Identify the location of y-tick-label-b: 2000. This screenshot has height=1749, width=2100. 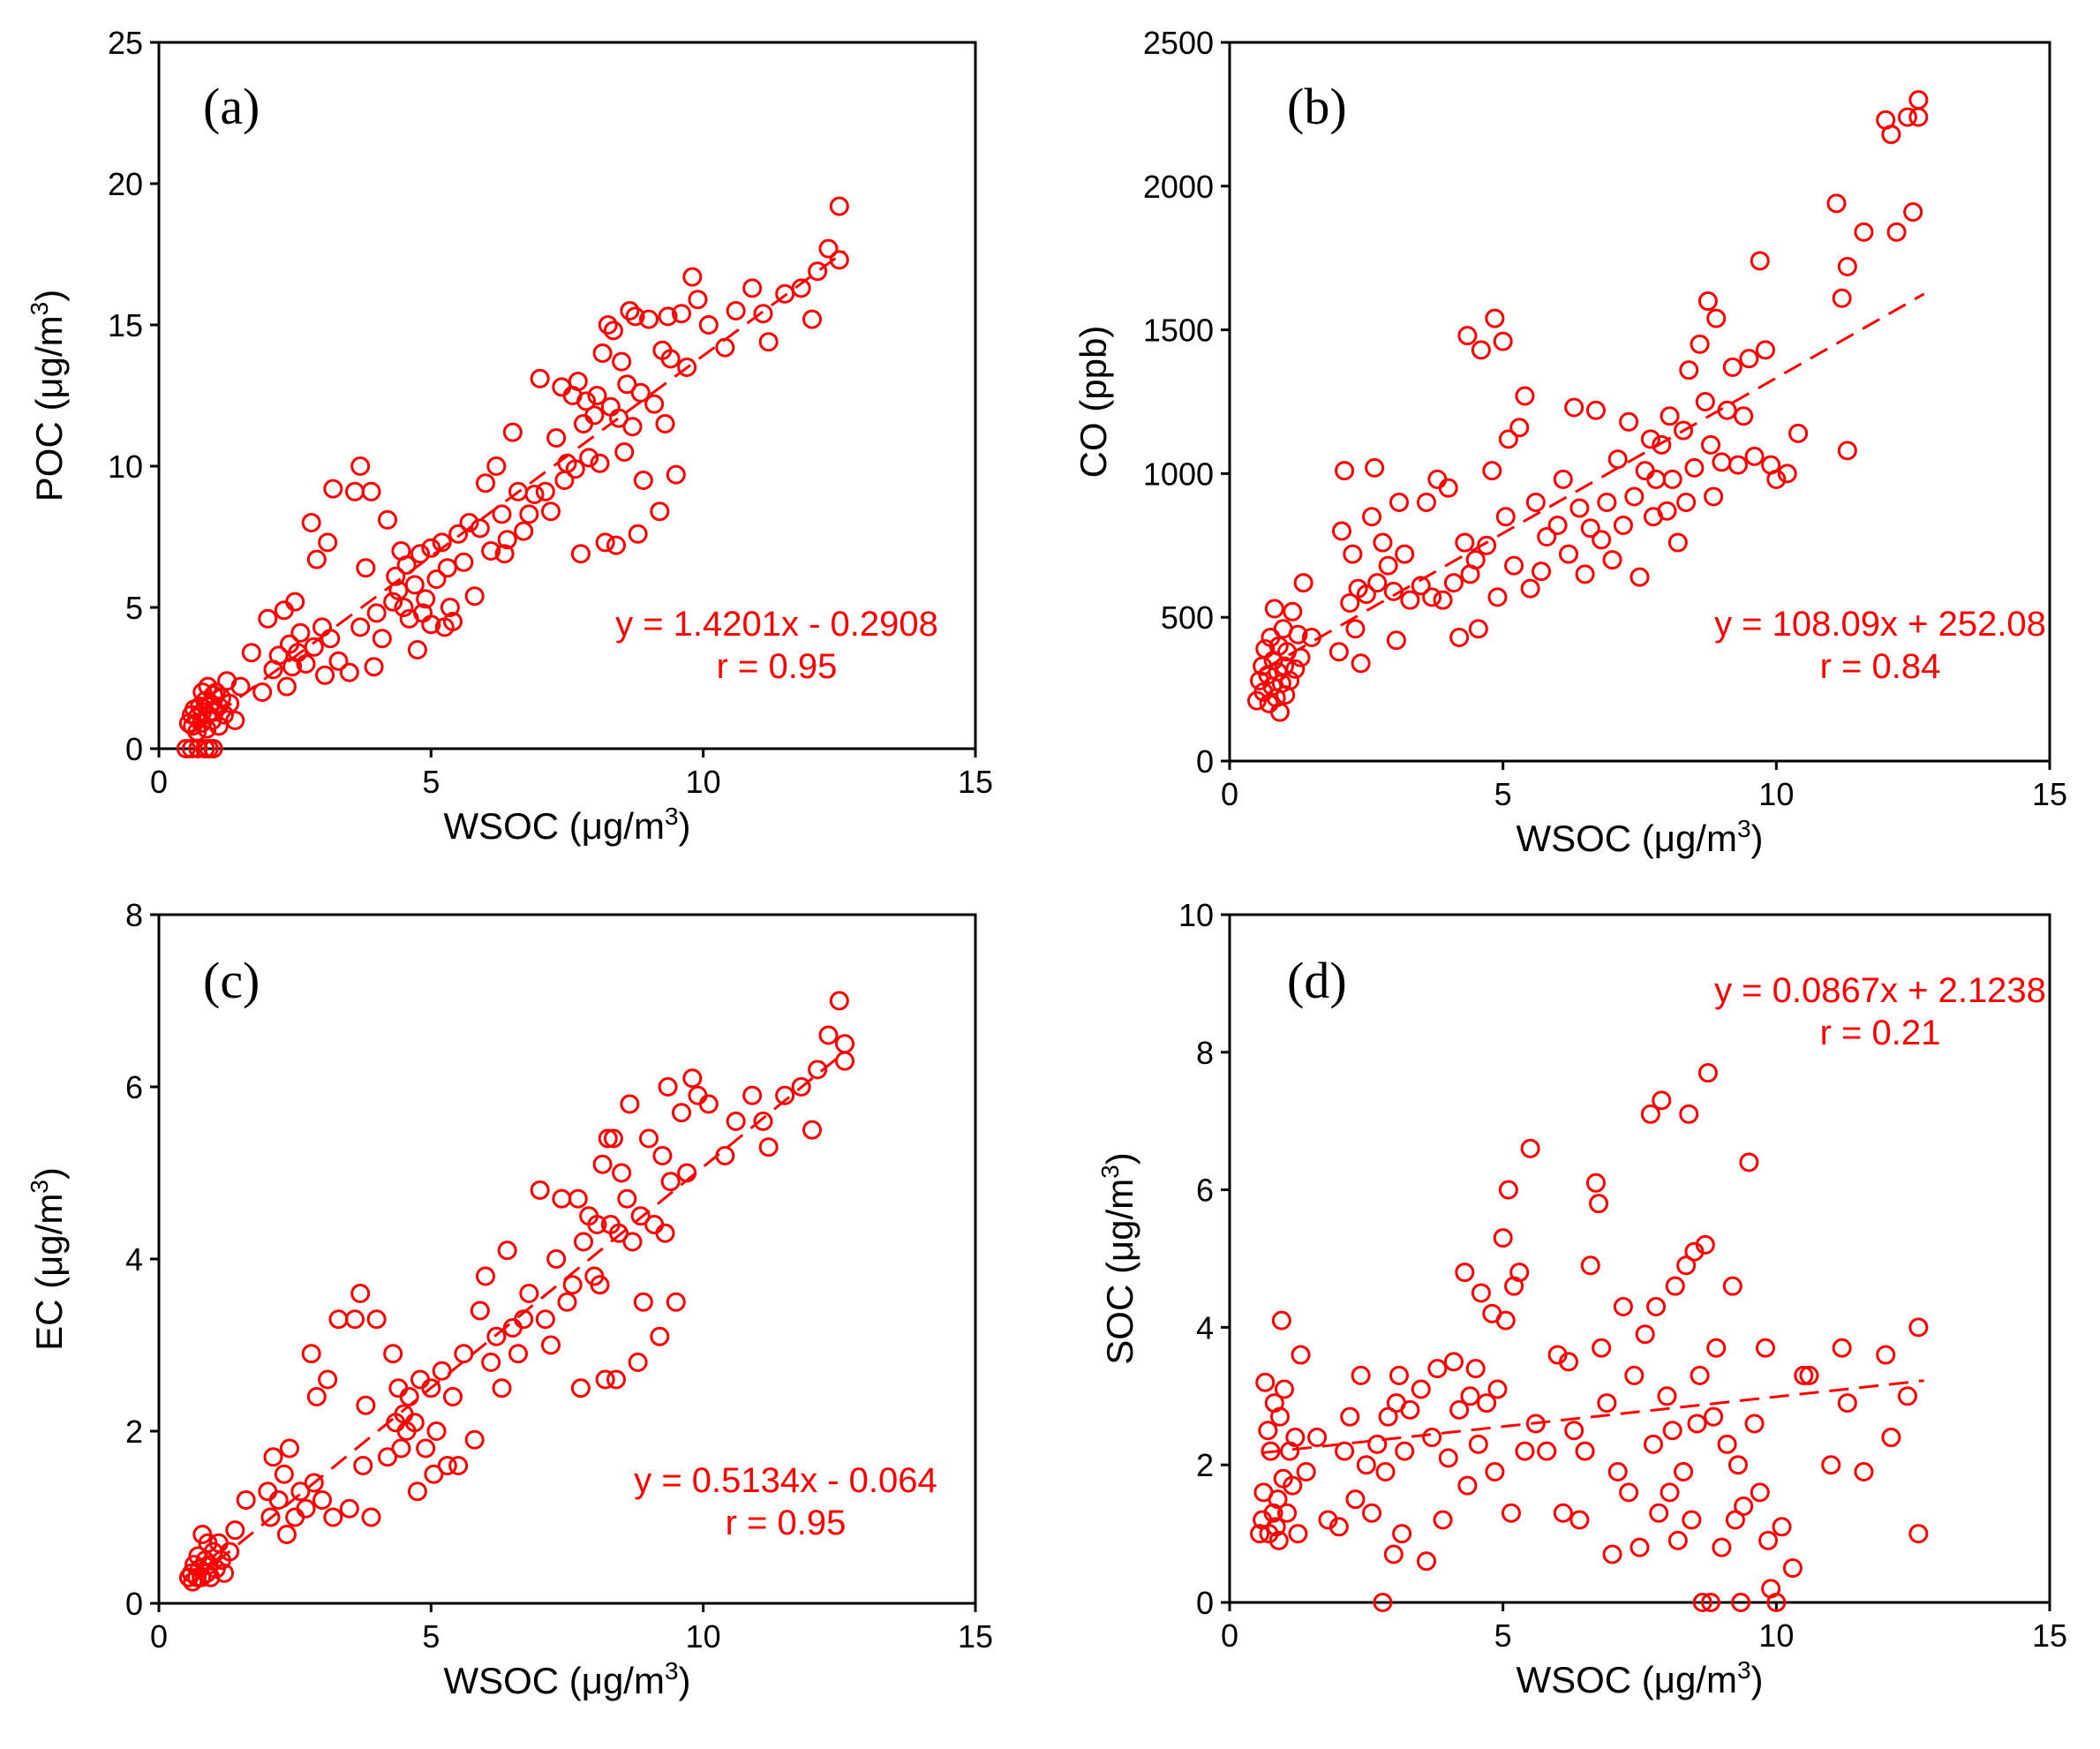
(1178, 187).